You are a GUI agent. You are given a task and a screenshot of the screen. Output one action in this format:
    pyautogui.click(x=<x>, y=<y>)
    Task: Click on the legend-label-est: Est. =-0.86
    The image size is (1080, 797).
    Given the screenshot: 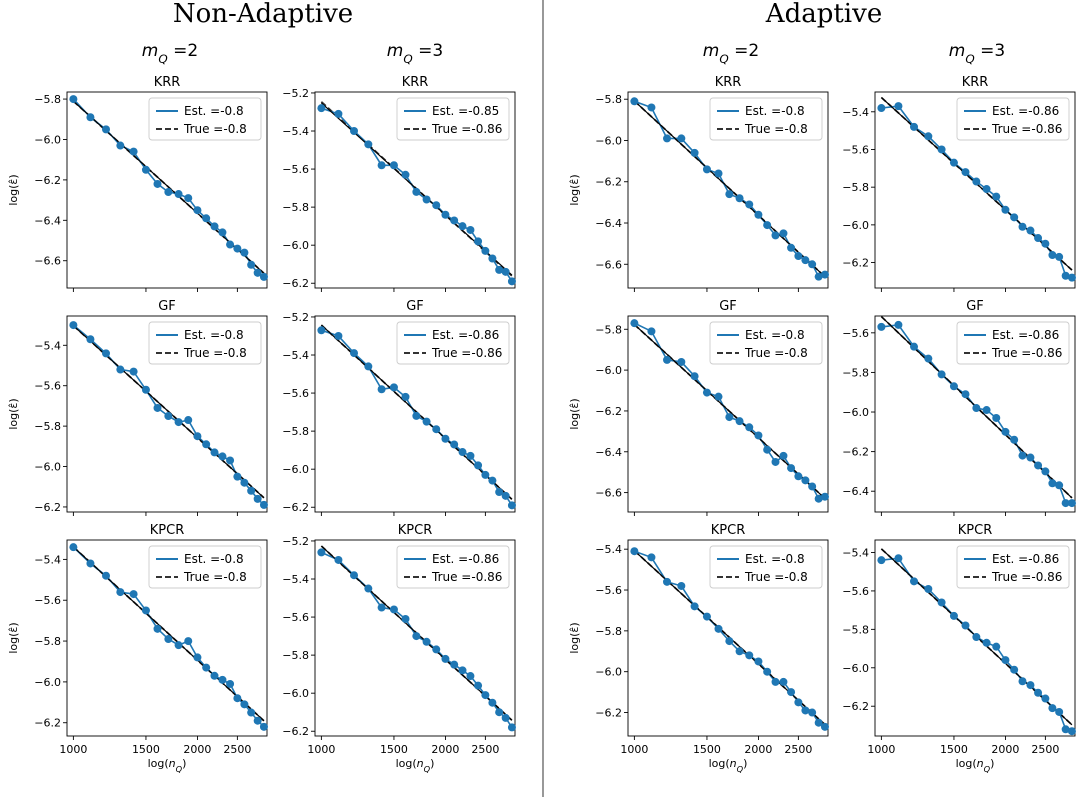 What is the action you would take?
    pyautogui.click(x=1025, y=335)
    